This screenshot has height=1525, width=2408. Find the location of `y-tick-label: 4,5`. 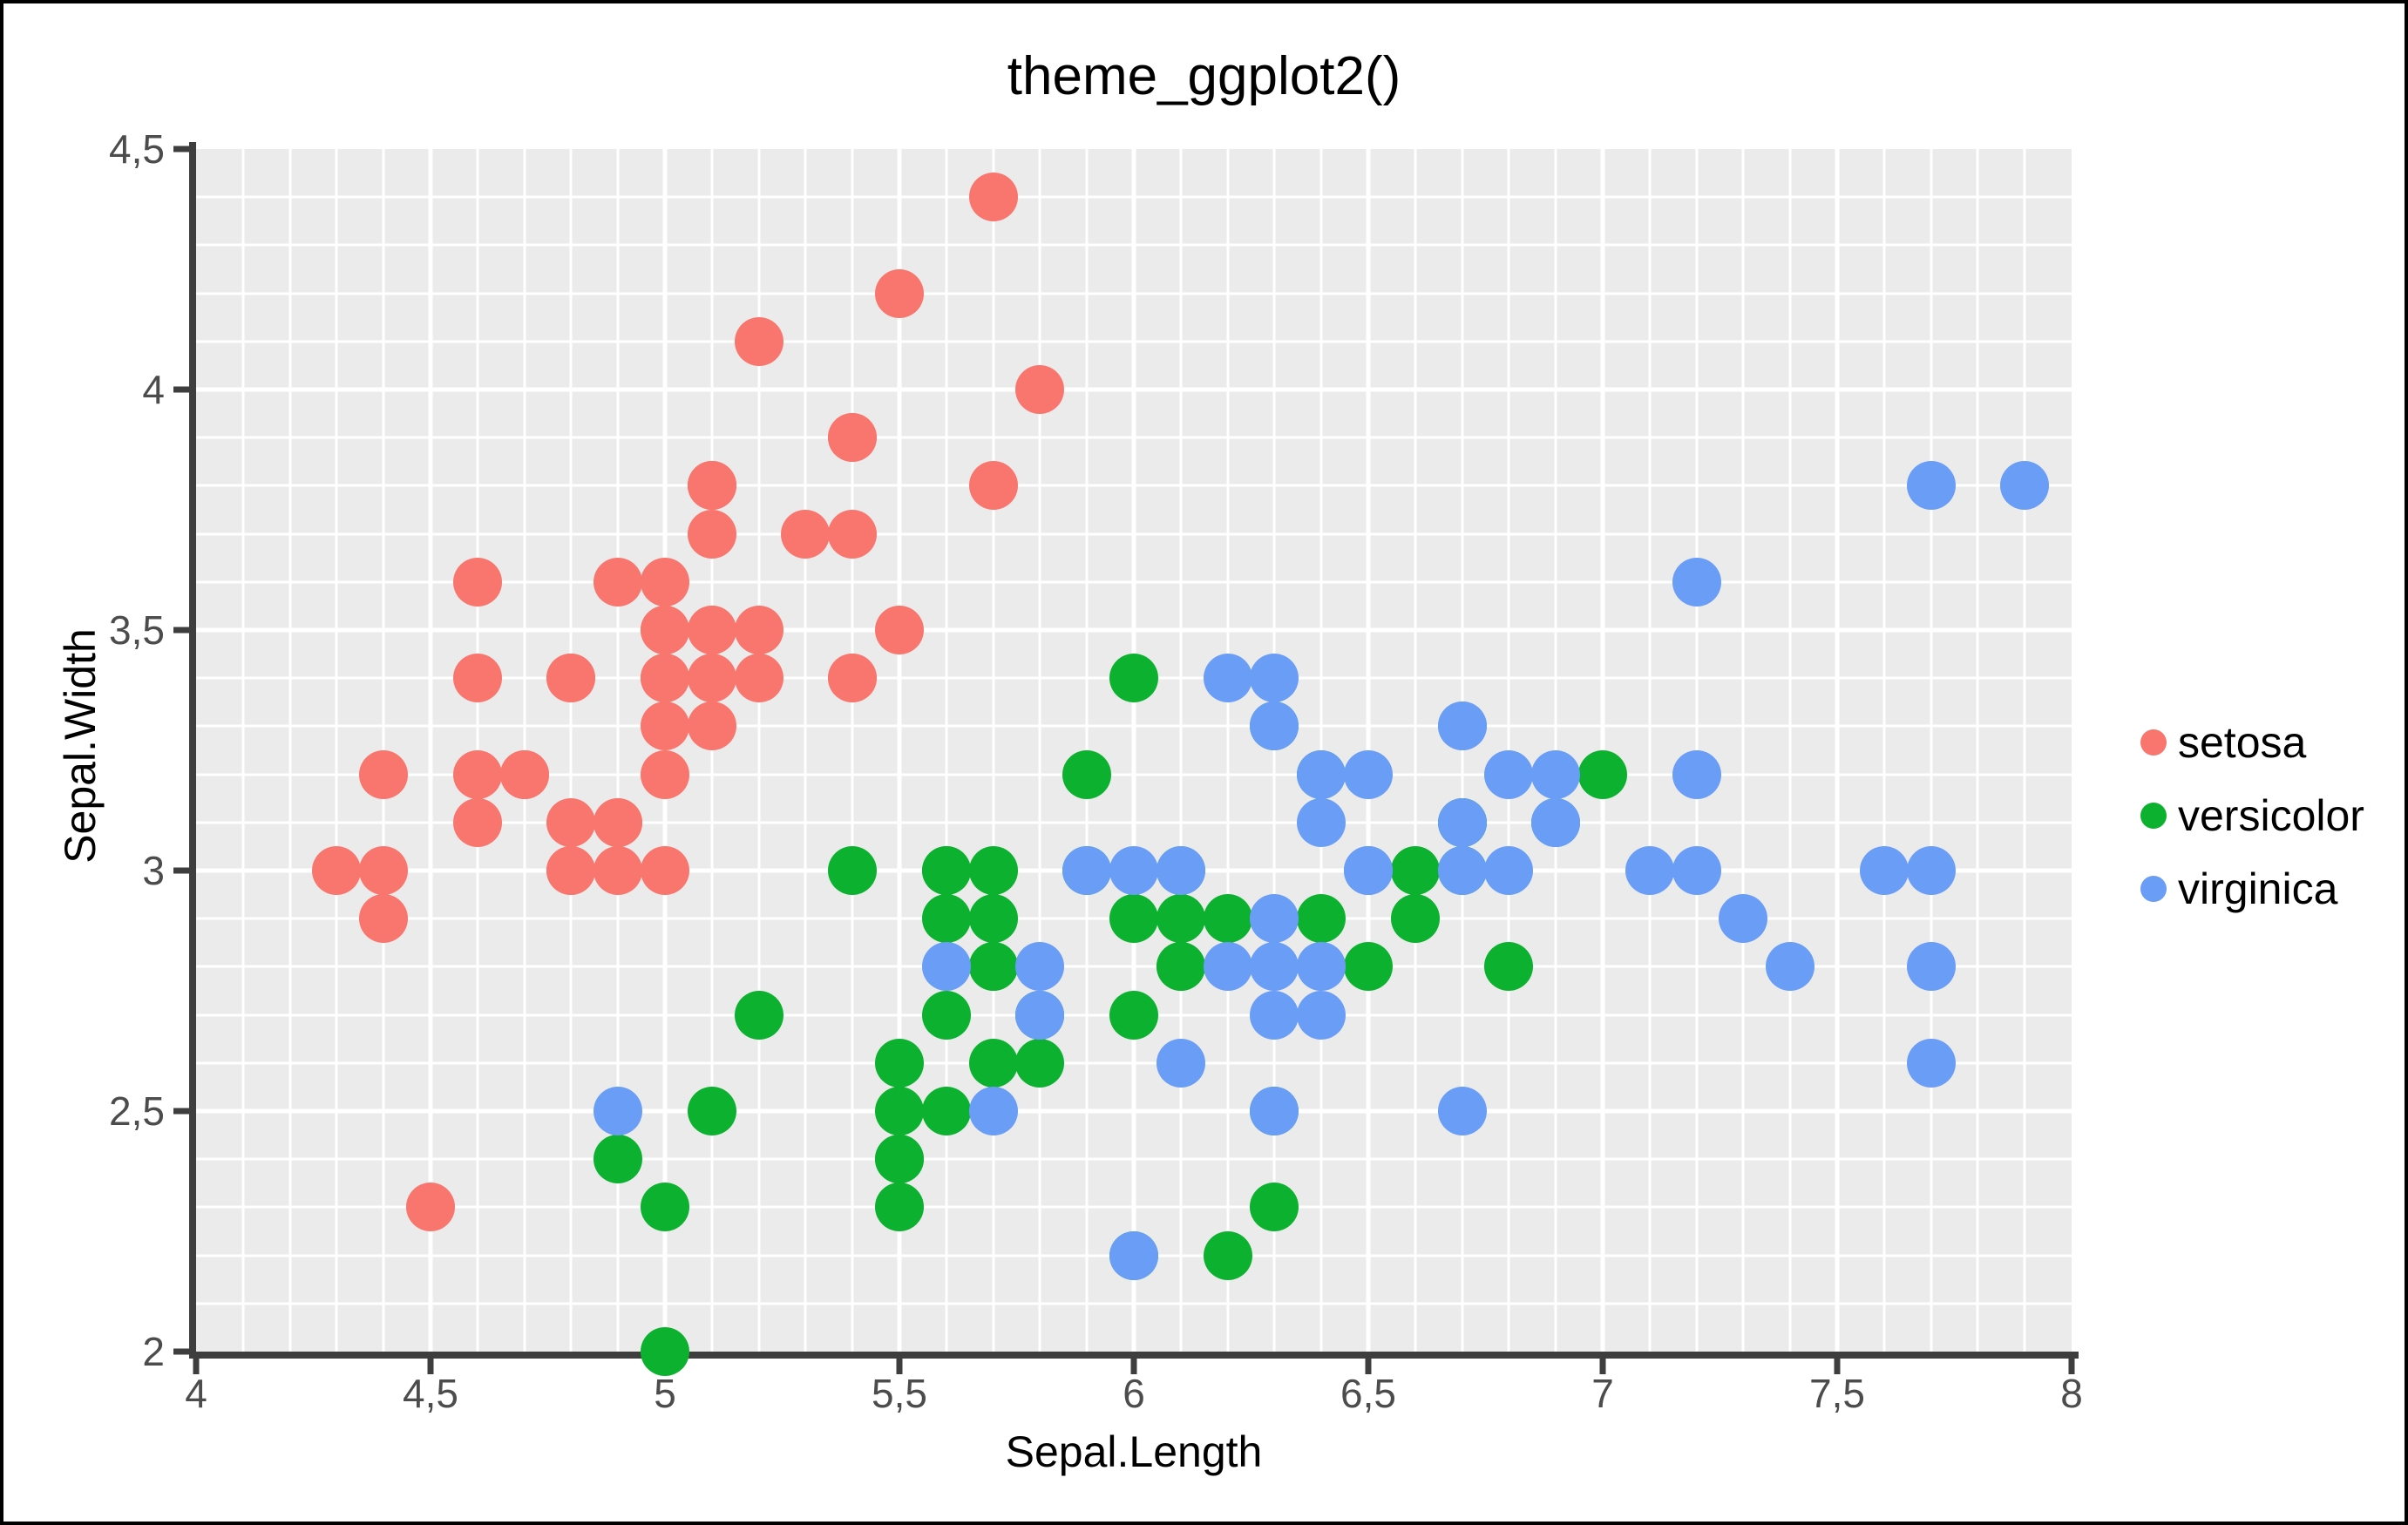

y-tick-label: 4,5 is located at coordinates (137, 149).